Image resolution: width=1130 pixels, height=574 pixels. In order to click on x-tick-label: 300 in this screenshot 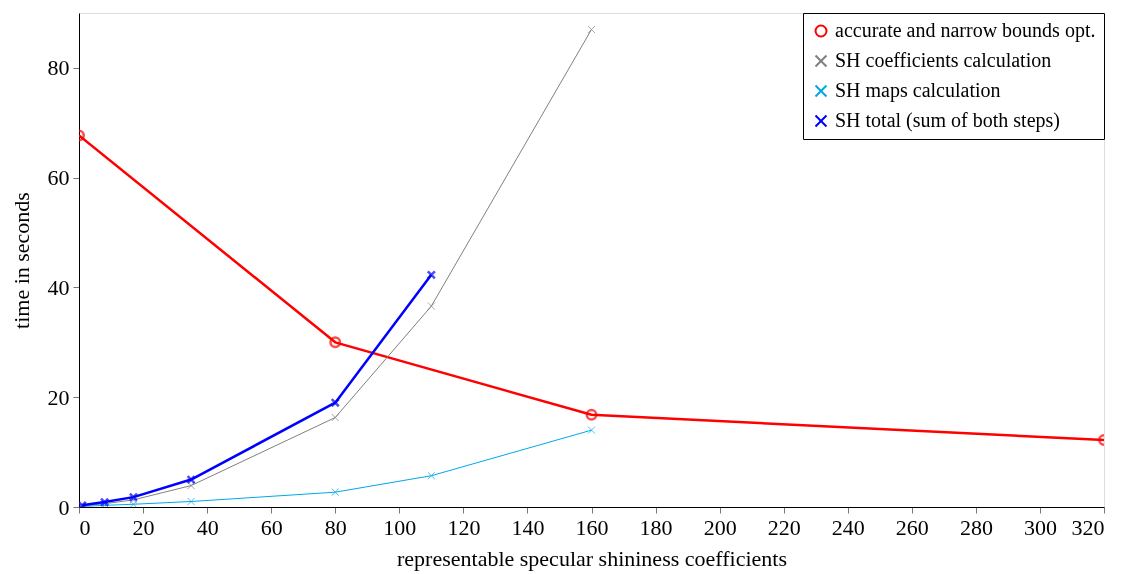, I will do `click(1040, 527)`.